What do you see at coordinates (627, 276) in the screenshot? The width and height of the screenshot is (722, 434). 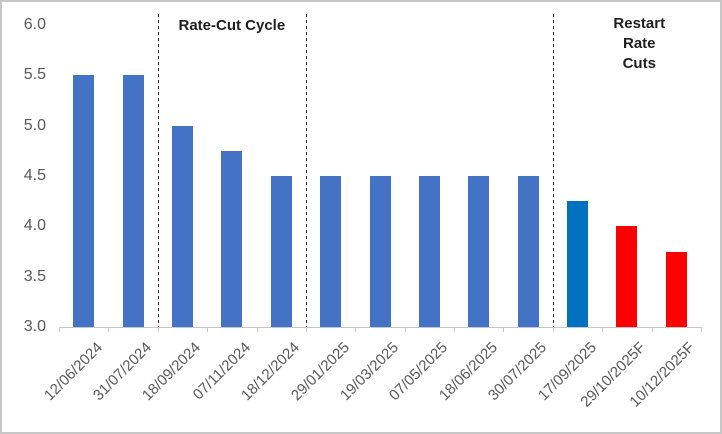 I see `bar-29/10/2025F` at bounding box center [627, 276].